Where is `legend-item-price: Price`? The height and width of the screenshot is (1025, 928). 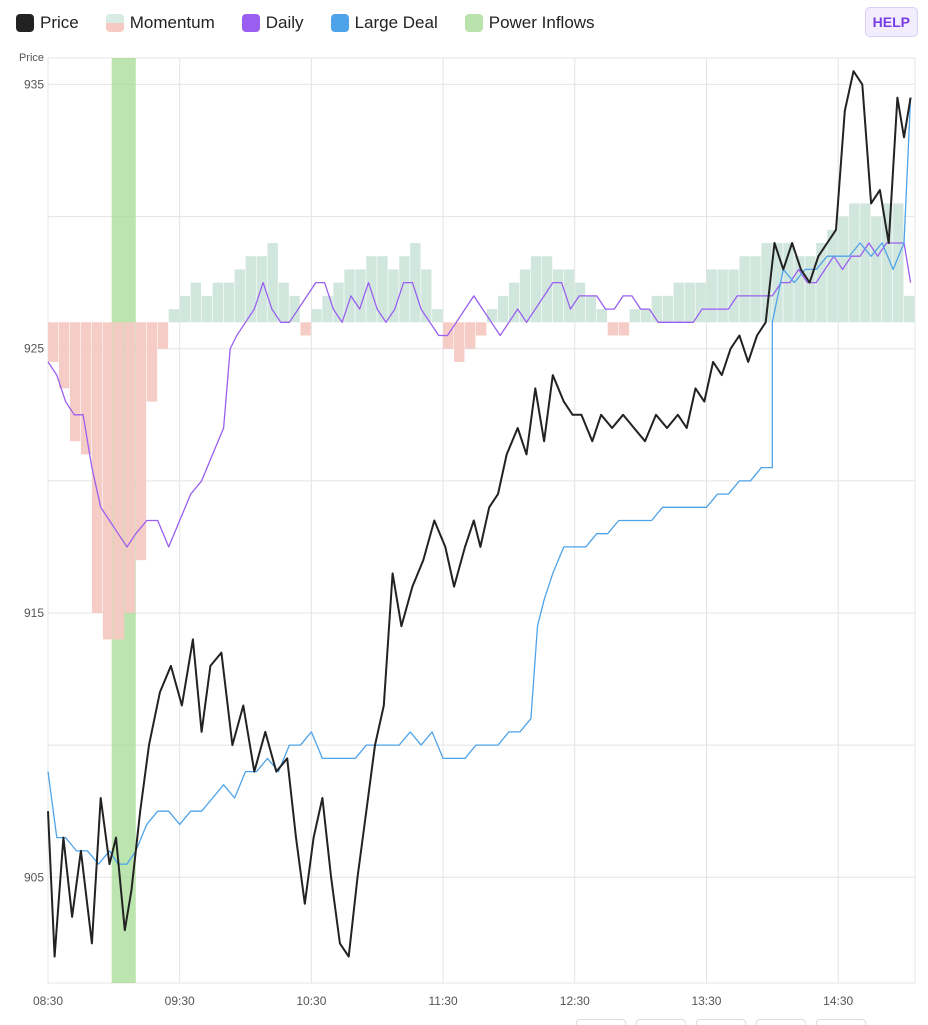 legend-item-price: Price is located at coordinates (47, 23).